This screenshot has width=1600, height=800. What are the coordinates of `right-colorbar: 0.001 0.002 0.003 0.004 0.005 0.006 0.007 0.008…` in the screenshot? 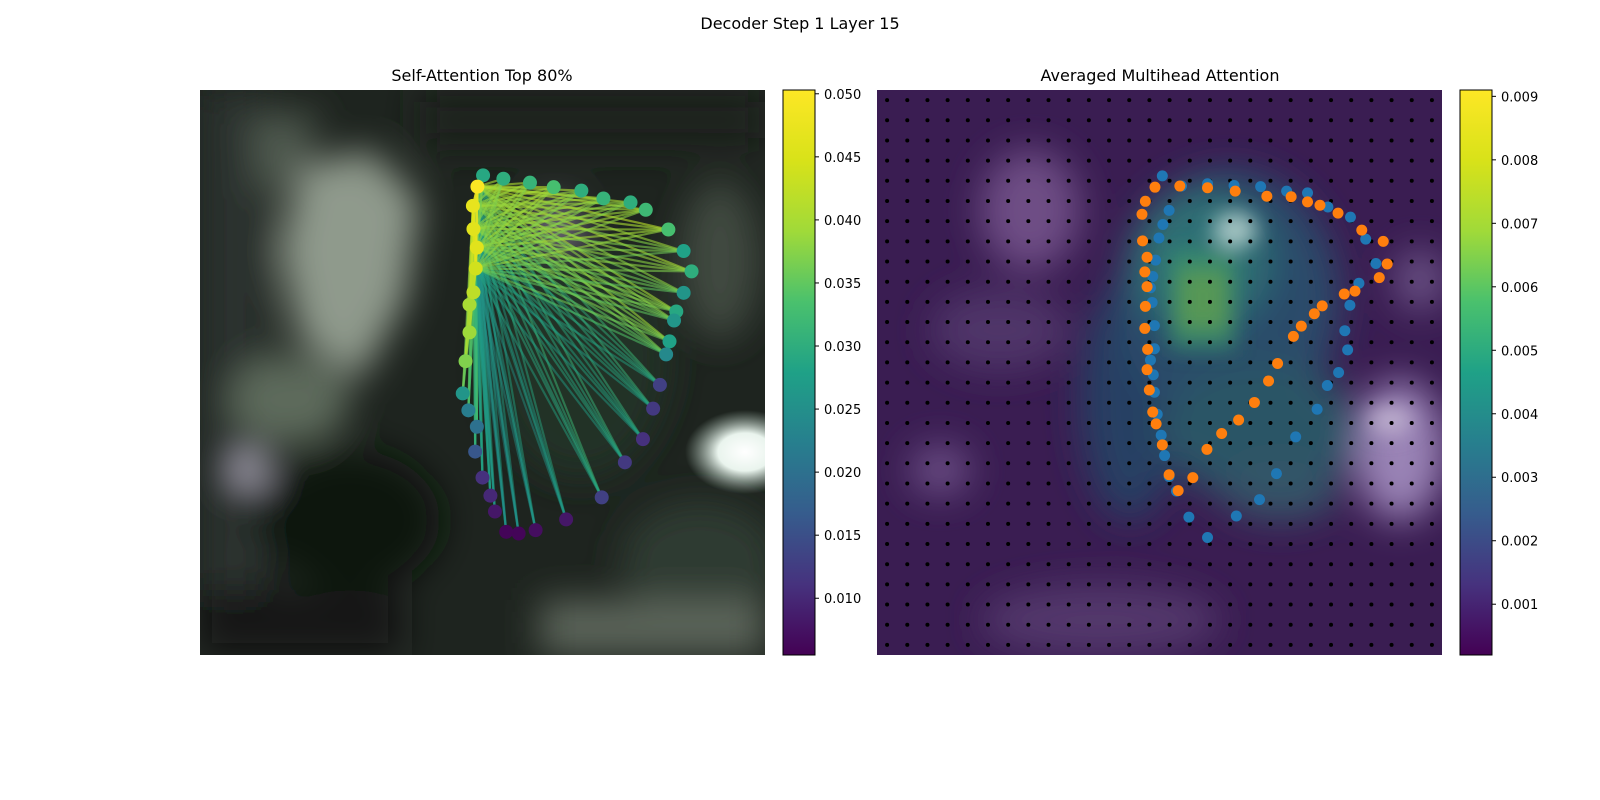 It's located at (1498, 372).